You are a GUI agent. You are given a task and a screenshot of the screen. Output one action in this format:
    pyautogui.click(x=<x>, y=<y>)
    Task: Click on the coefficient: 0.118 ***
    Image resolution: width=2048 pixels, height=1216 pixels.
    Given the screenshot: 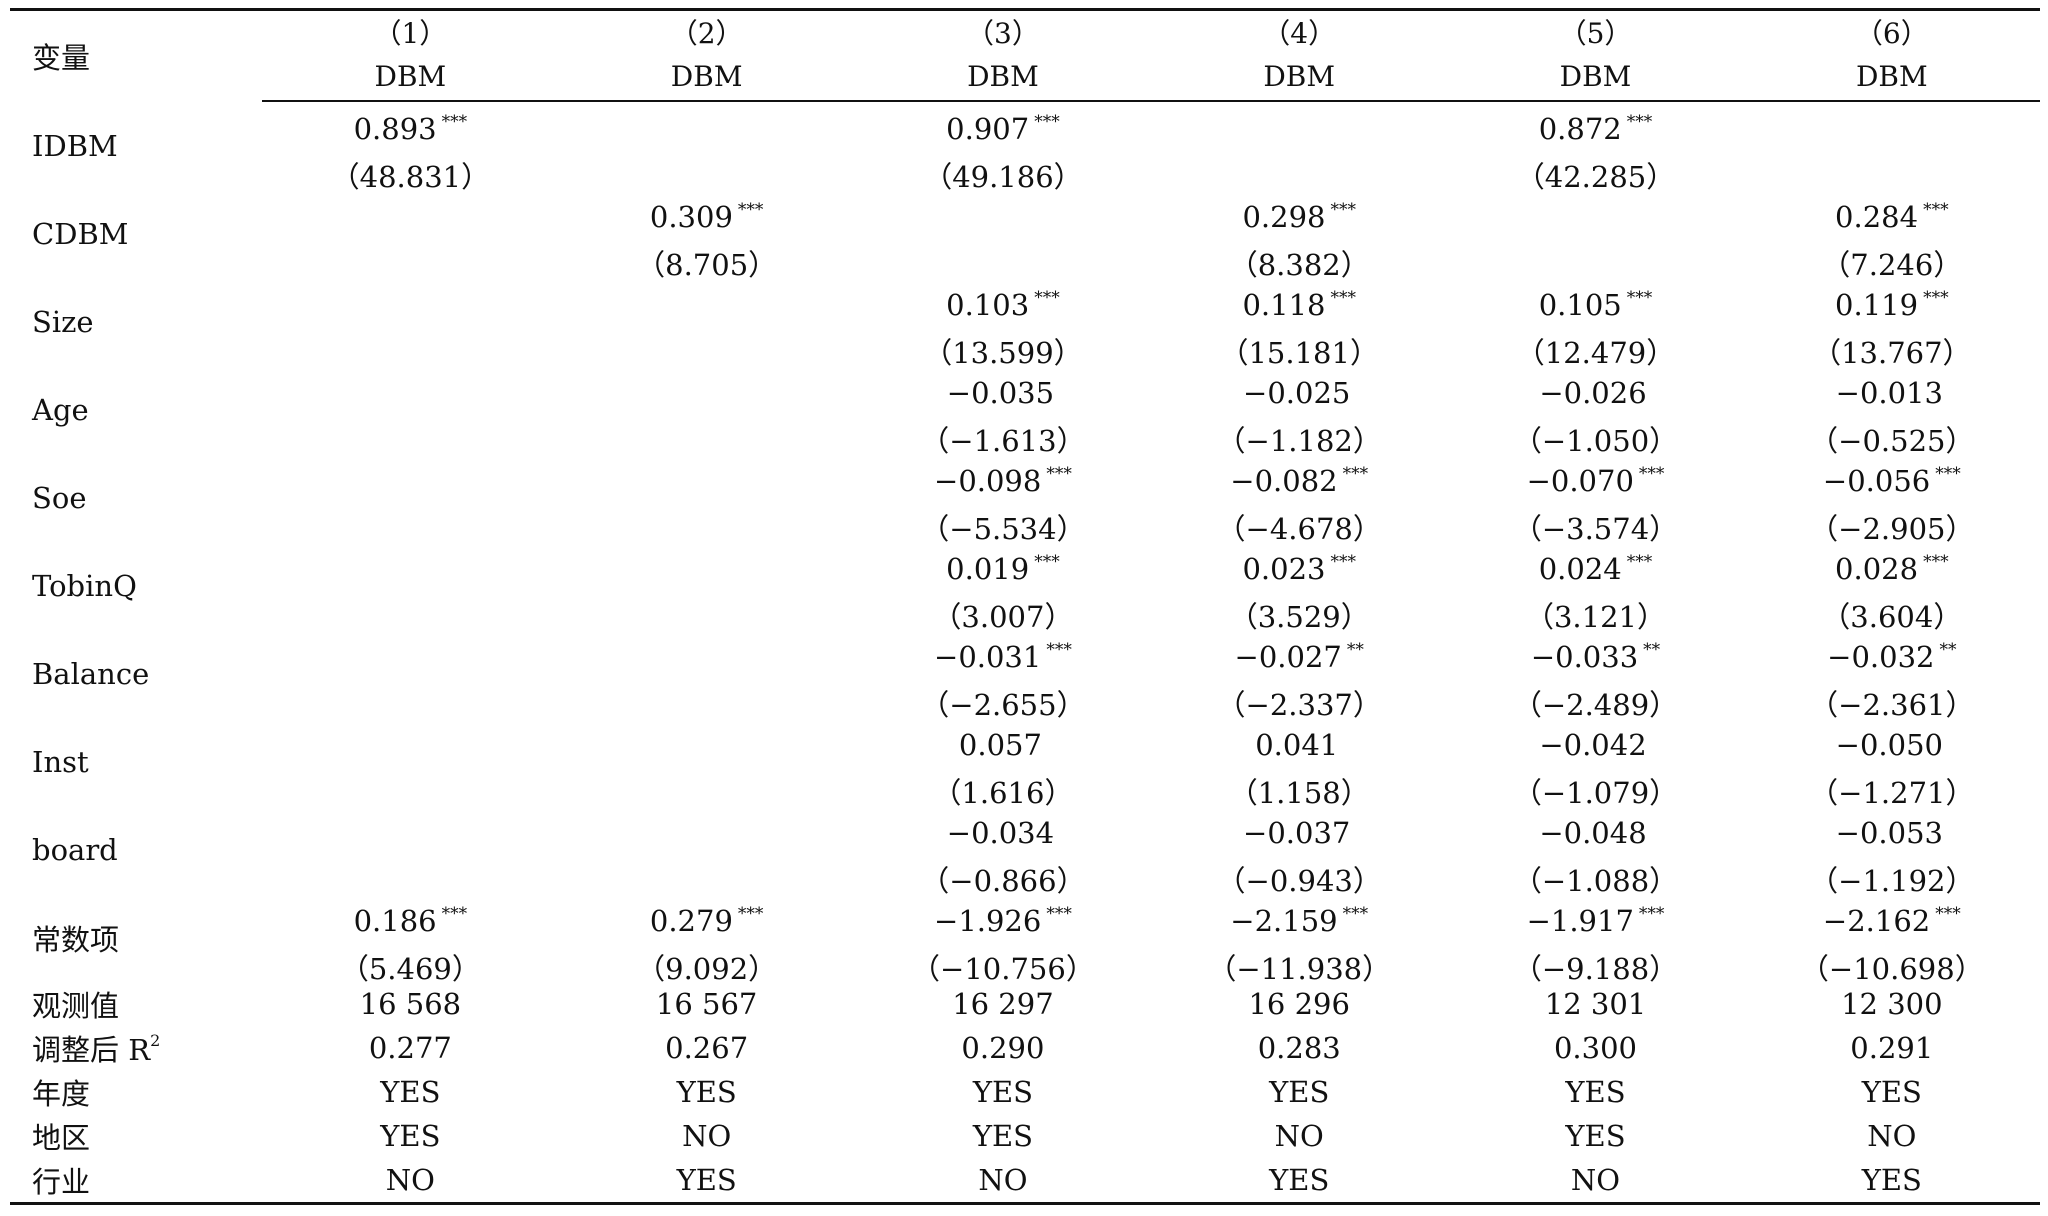 What is the action you would take?
    pyautogui.click(x=1299, y=305)
    